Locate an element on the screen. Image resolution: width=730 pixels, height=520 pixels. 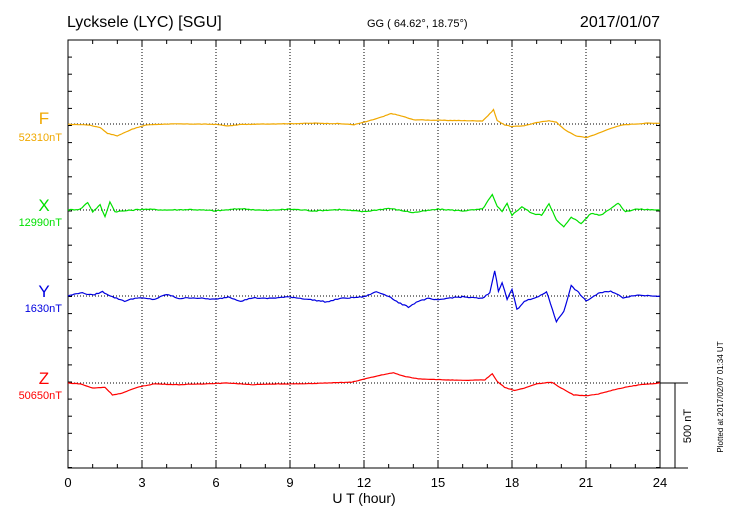
series-baseline-x: 12990nT is located at coordinates (41, 223).